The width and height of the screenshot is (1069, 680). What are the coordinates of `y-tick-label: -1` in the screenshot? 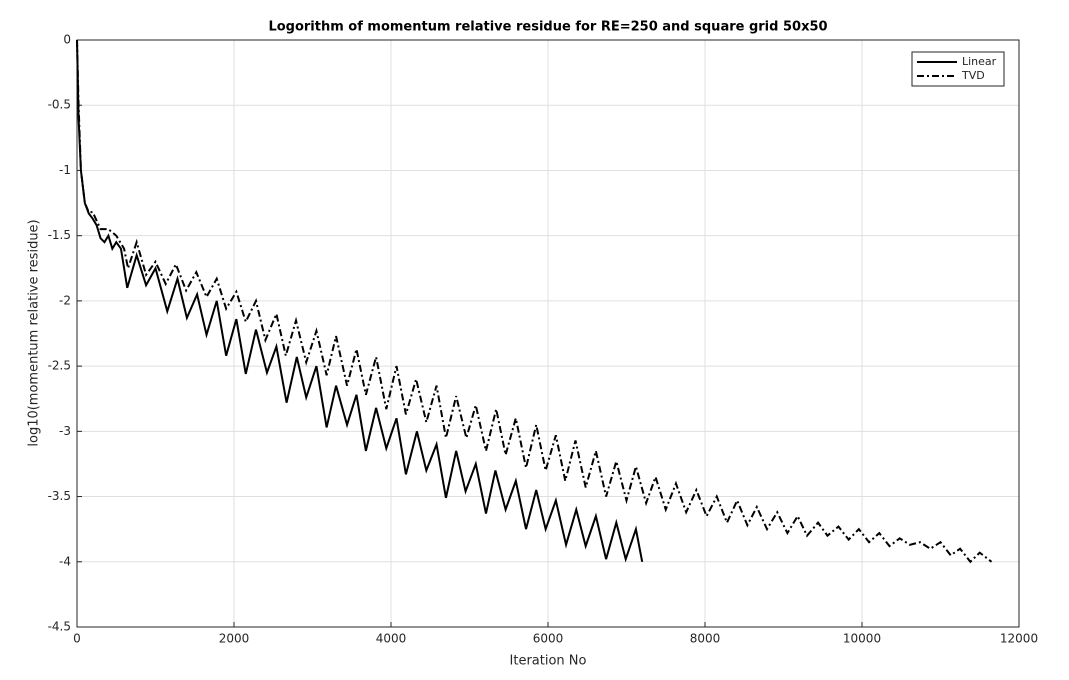 It's located at (65, 170).